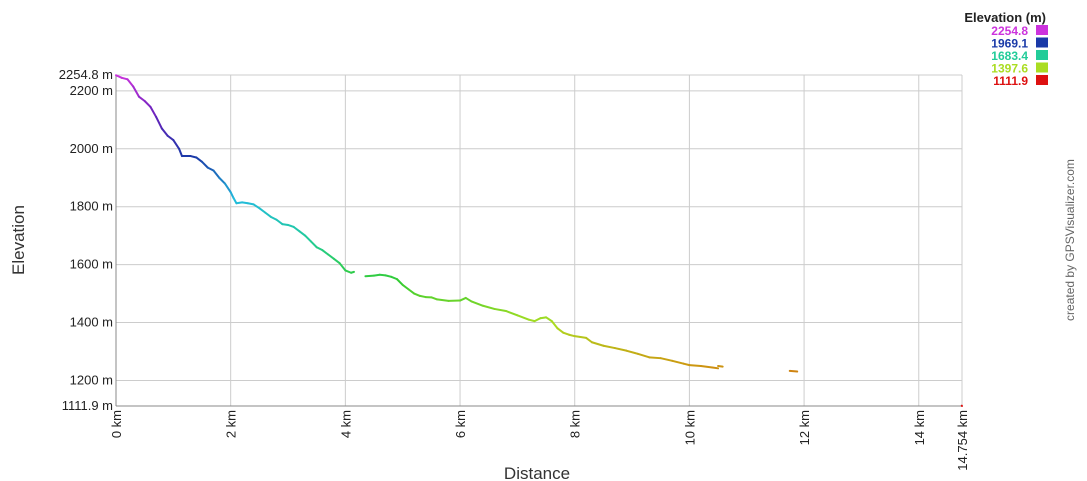 The width and height of the screenshot is (1087, 481). What do you see at coordinates (18, 240) in the screenshot?
I see `y-axis-title: Elevation` at bounding box center [18, 240].